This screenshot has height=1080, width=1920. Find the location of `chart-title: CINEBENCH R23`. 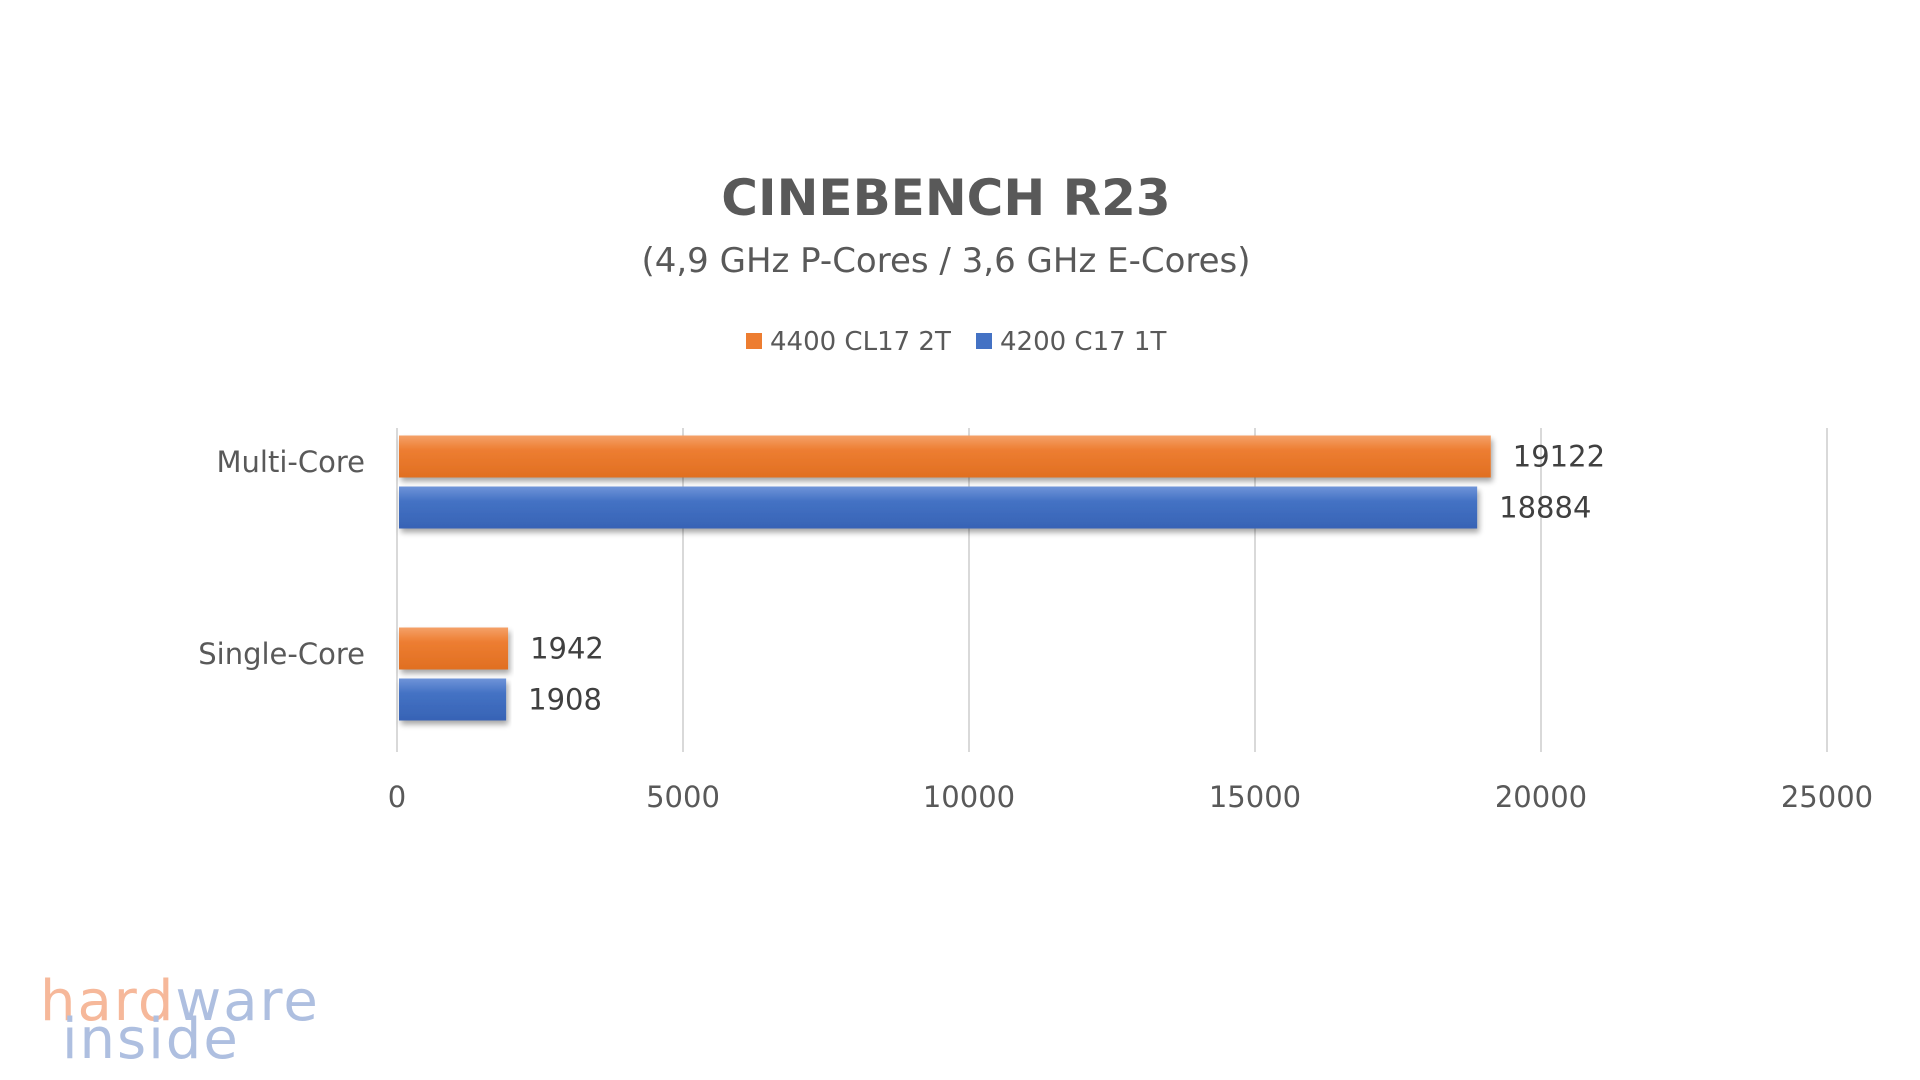

chart-title: CINEBENCH R23 is located at coordinates (945, 198).